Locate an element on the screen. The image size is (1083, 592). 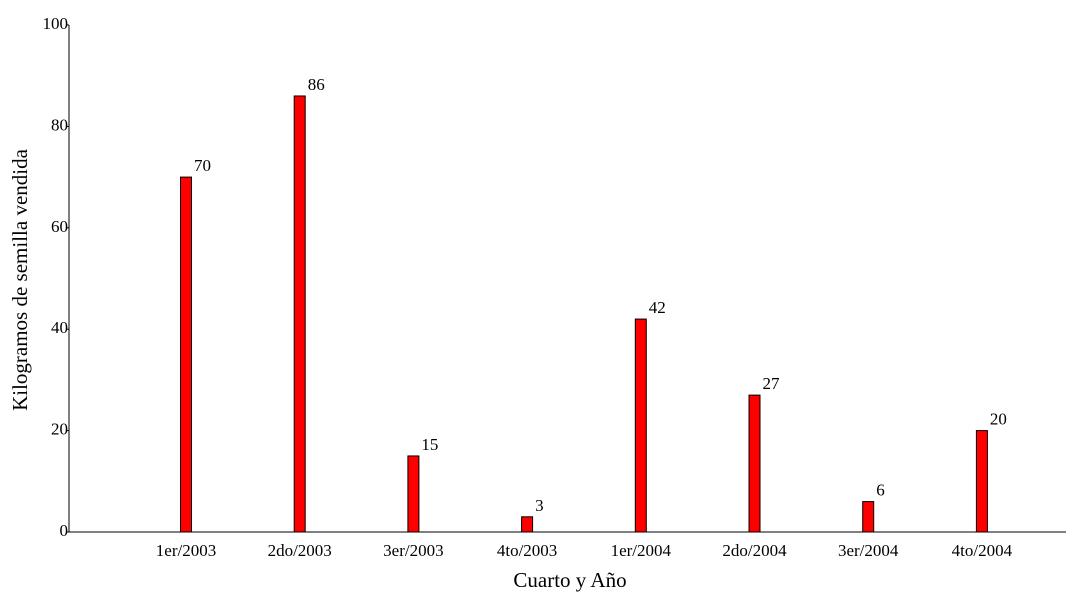
data-label: 15 is located at coordinates (429, 444).